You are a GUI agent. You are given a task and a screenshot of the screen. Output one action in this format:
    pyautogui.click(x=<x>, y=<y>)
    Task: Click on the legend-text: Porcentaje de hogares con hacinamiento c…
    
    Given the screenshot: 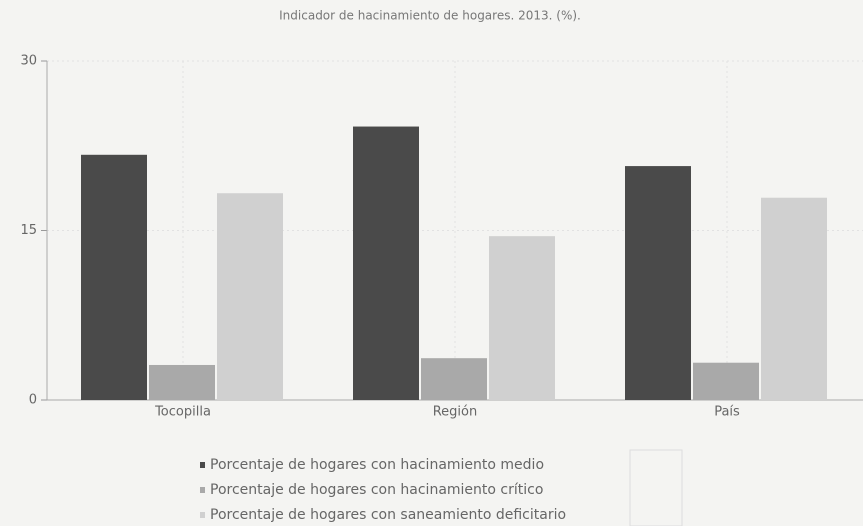 What is the action you would take?
    pyautogui.click(x=376, y=490)
    